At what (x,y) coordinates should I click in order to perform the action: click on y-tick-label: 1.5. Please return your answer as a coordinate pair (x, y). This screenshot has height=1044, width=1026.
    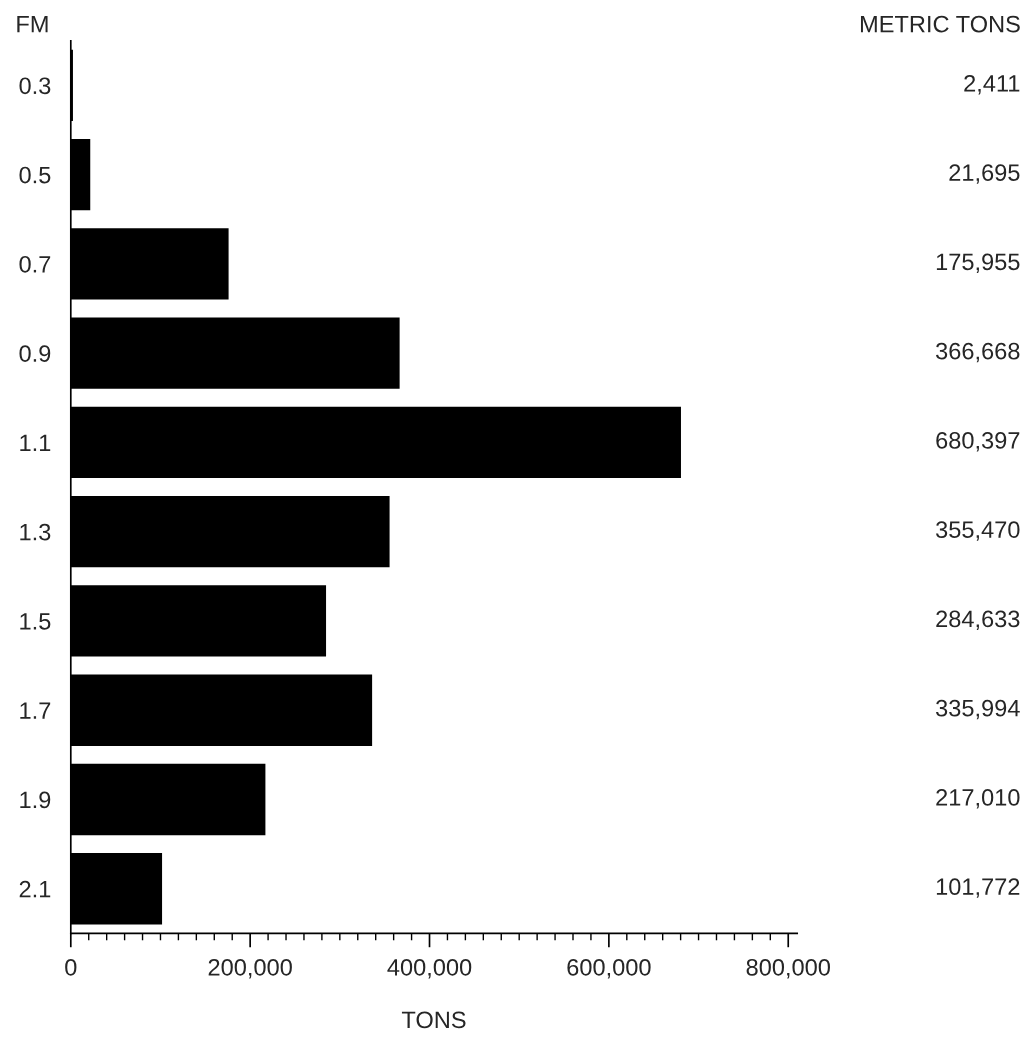
    Looking at the image, I should click on (35, 621).